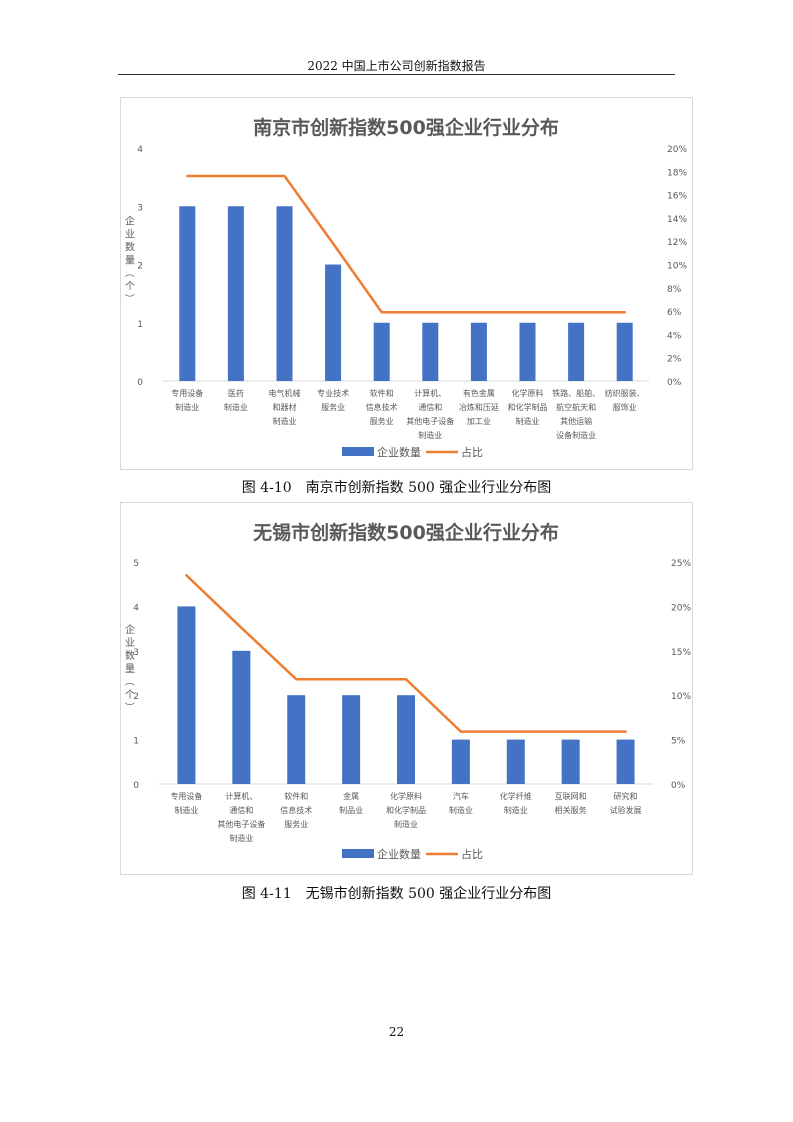 Image resolution: width=793 pixels, height=1122 pixels. What do you see at coordinates (677, 243) in the screenshot?
I see `y2-tick-label: 12%` at bounding box center [677, 243].